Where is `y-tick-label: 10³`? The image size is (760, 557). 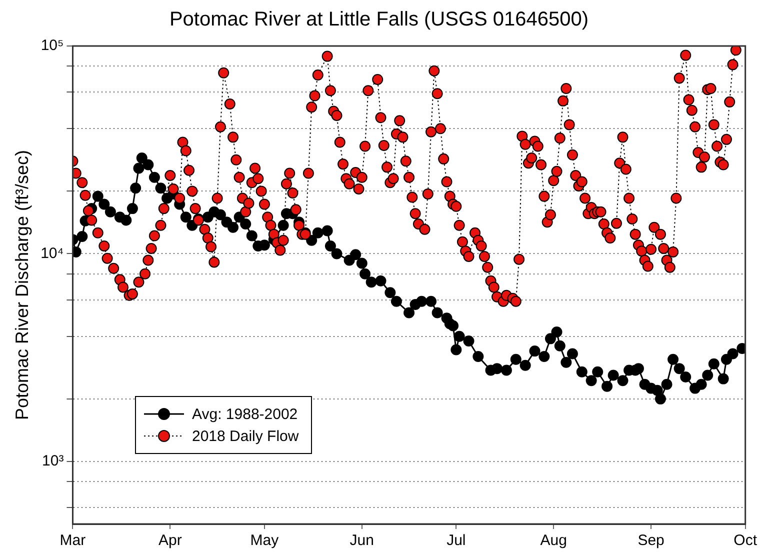
y-tick-label: 10³ is located at coordinates (53, 461).